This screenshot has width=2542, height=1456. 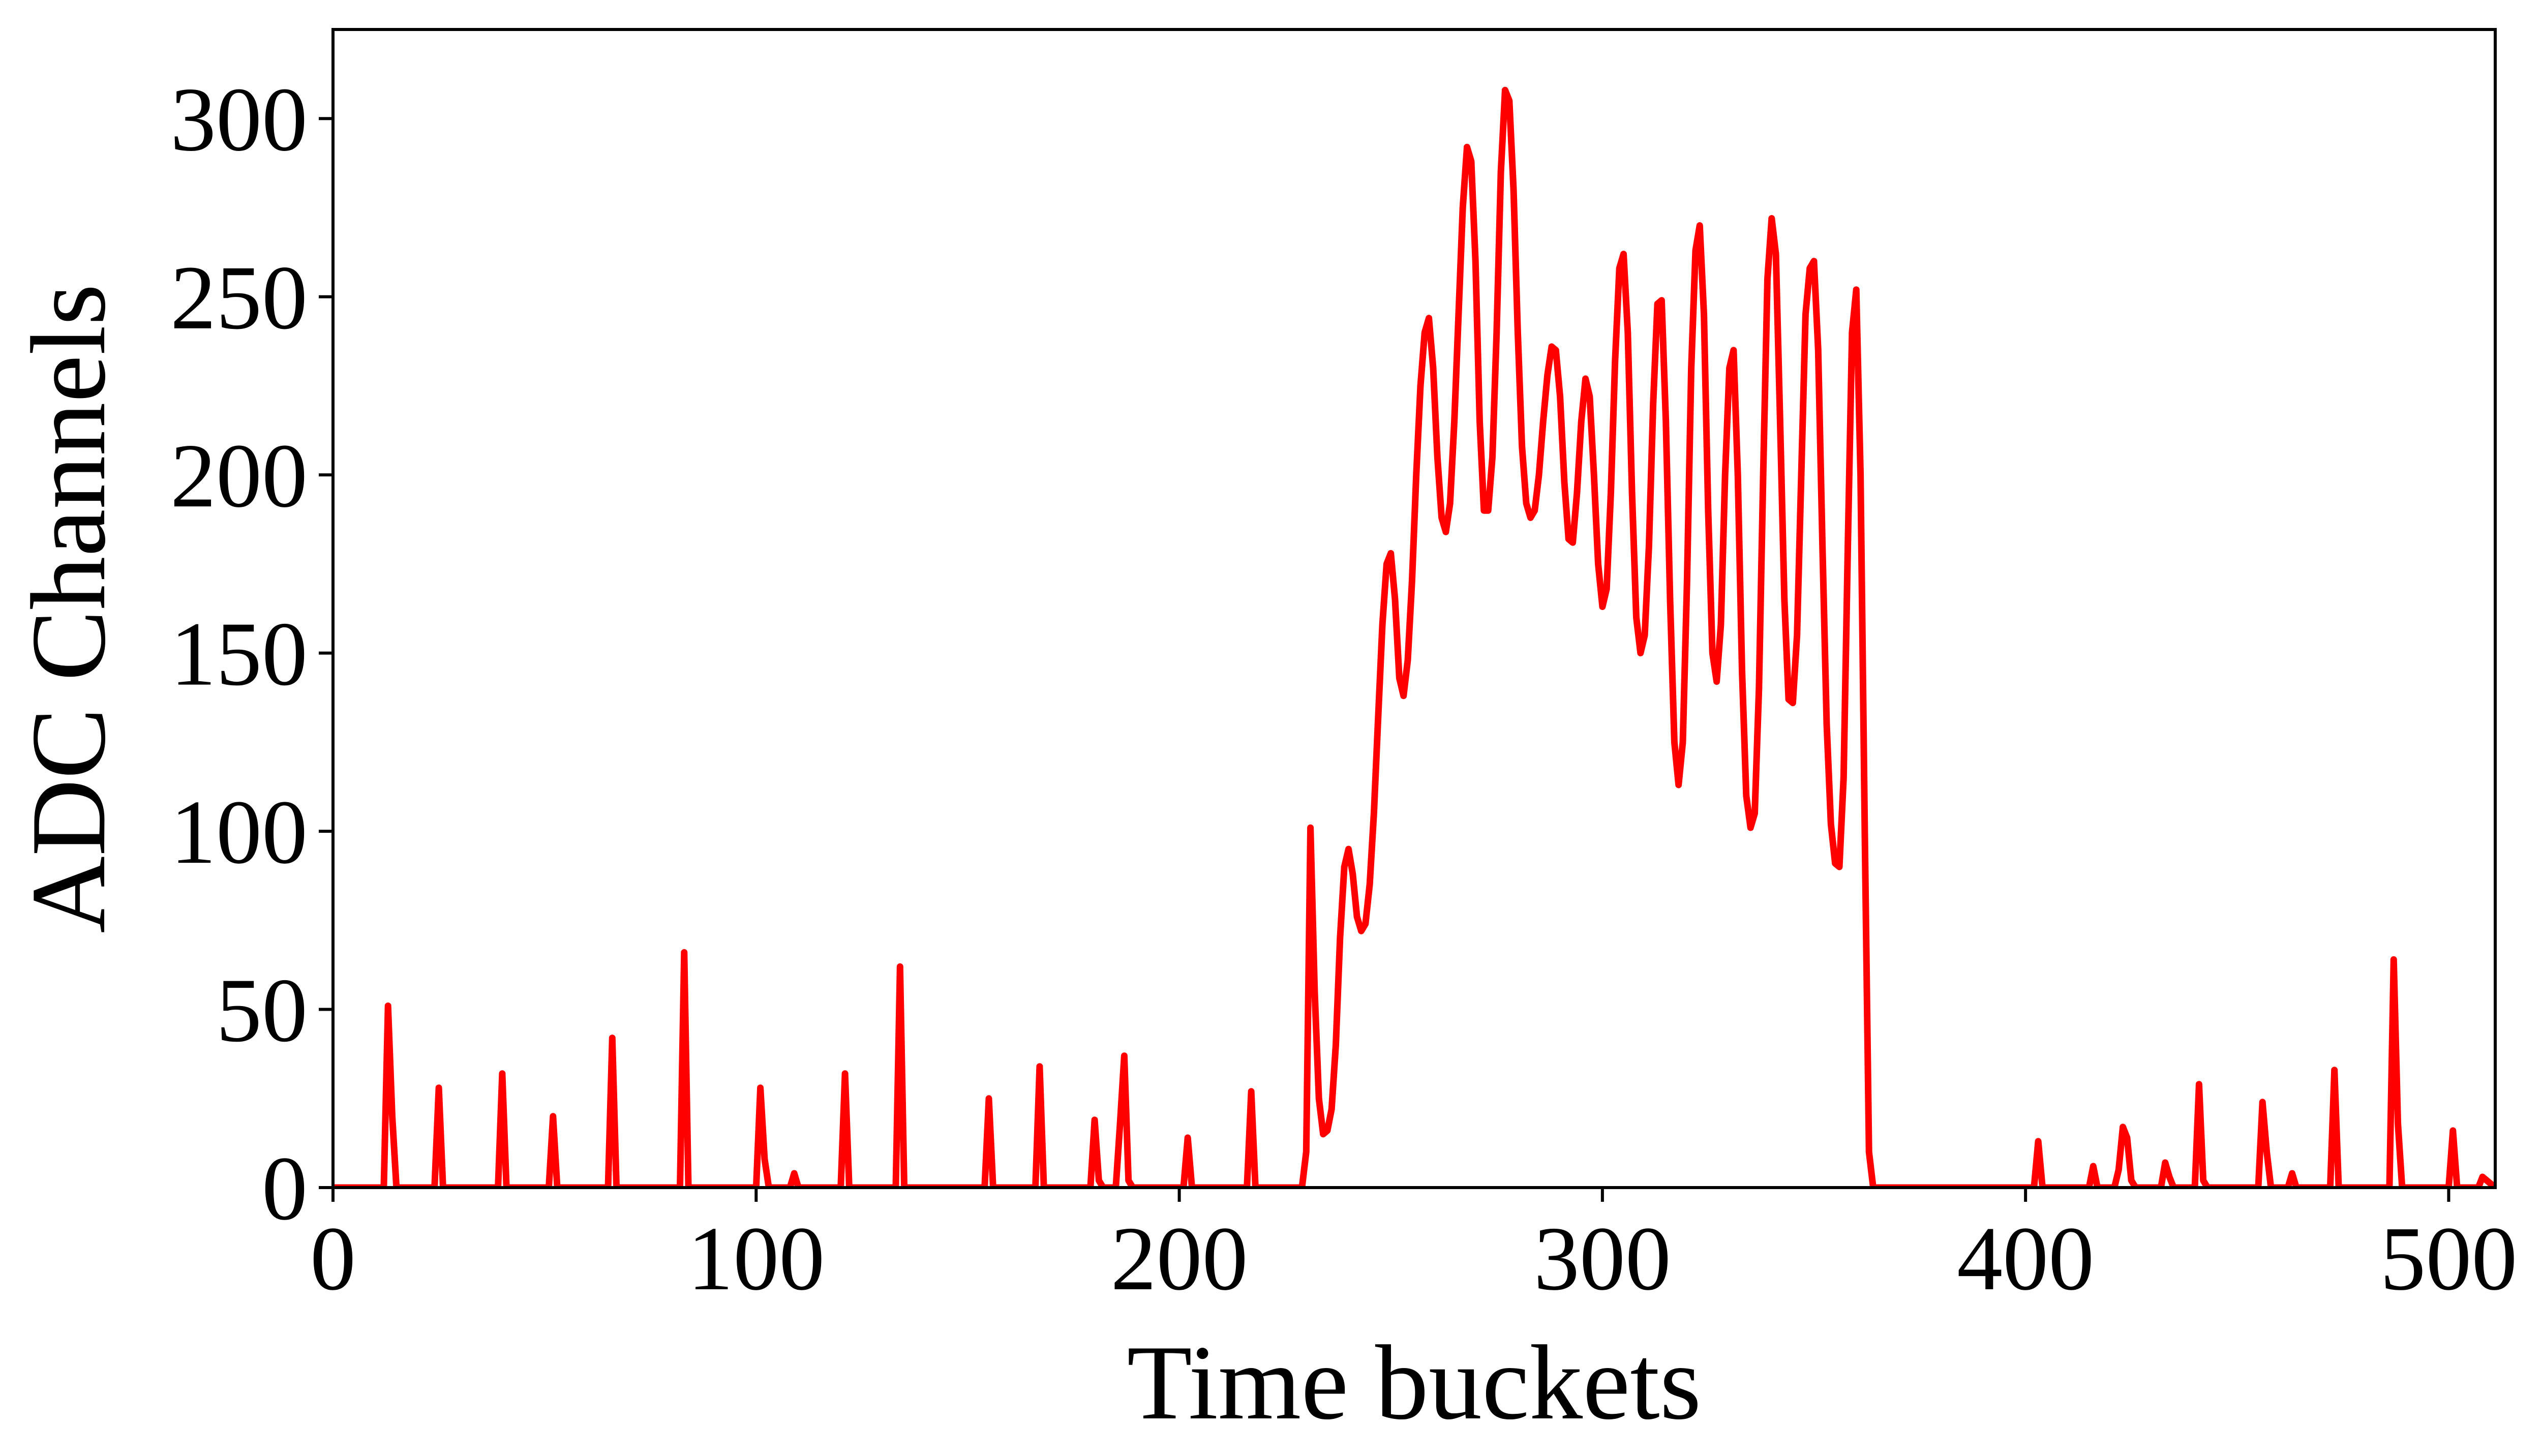 I want to click on y-tick-label: 150, so click(x=239, y=654).